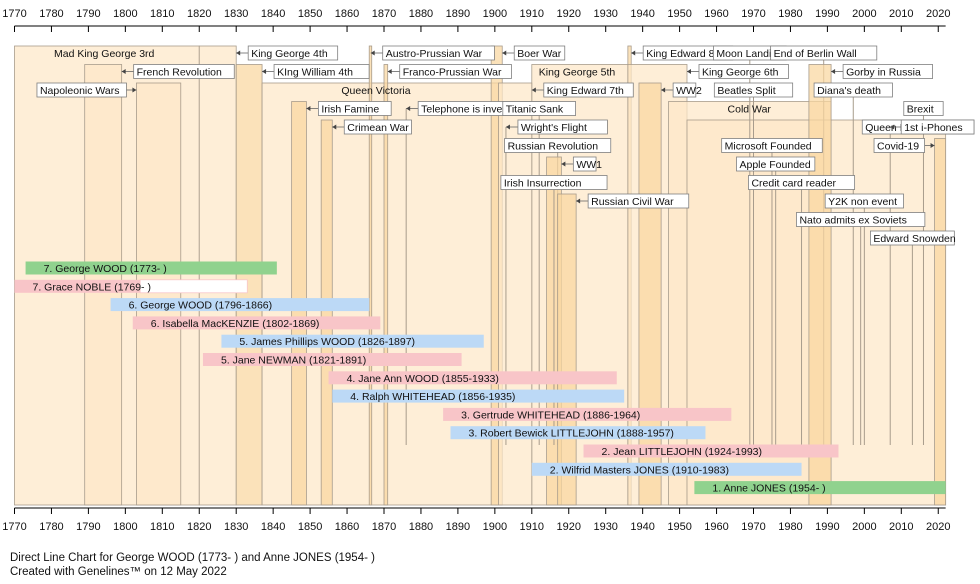 Image resolution: width=980 pixels, height=584 pixels. Describe the element at coordinates (588, 90) in the screenshot. I see `label-box-king-edward-7th` at that location.